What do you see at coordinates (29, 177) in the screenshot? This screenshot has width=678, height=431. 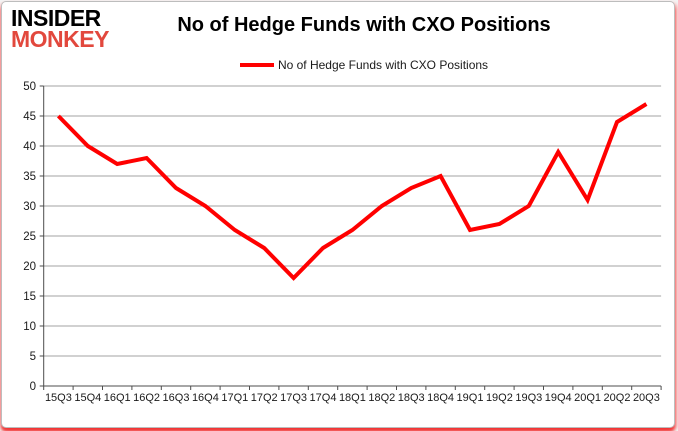 I see `y-tick-label: 35` at bounding box center [29, 177].